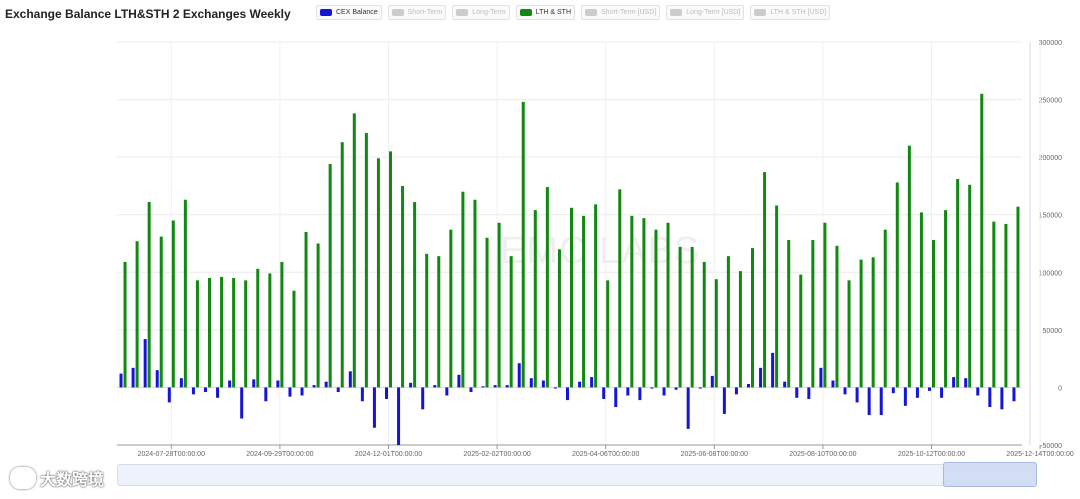 The width and height of the screenshot is (1080, 499). Describe the element at coordinates (990, 474) in the screenshot. I see `zoom-slider-handle` at that location.